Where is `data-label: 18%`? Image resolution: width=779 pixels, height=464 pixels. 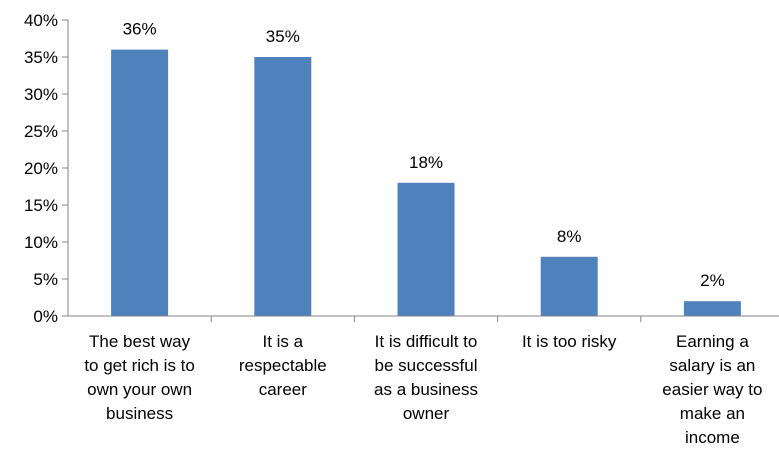 data-label: 18% is located at coordinates (426, 162).